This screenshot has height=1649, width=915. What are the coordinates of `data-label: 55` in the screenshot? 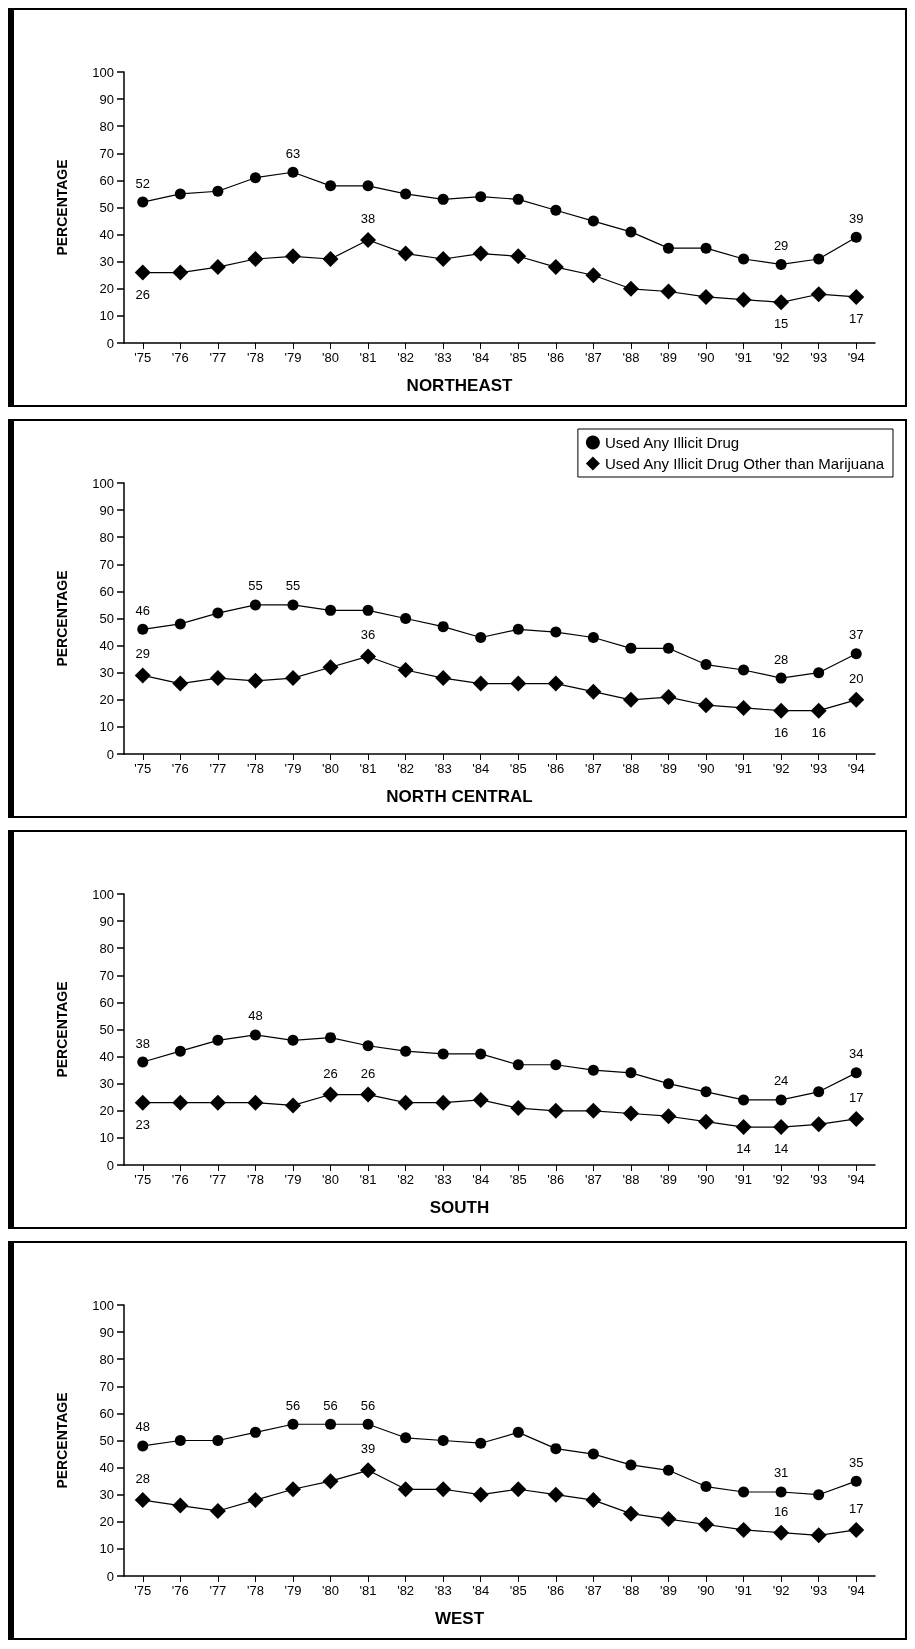 It's located at (255, 586).